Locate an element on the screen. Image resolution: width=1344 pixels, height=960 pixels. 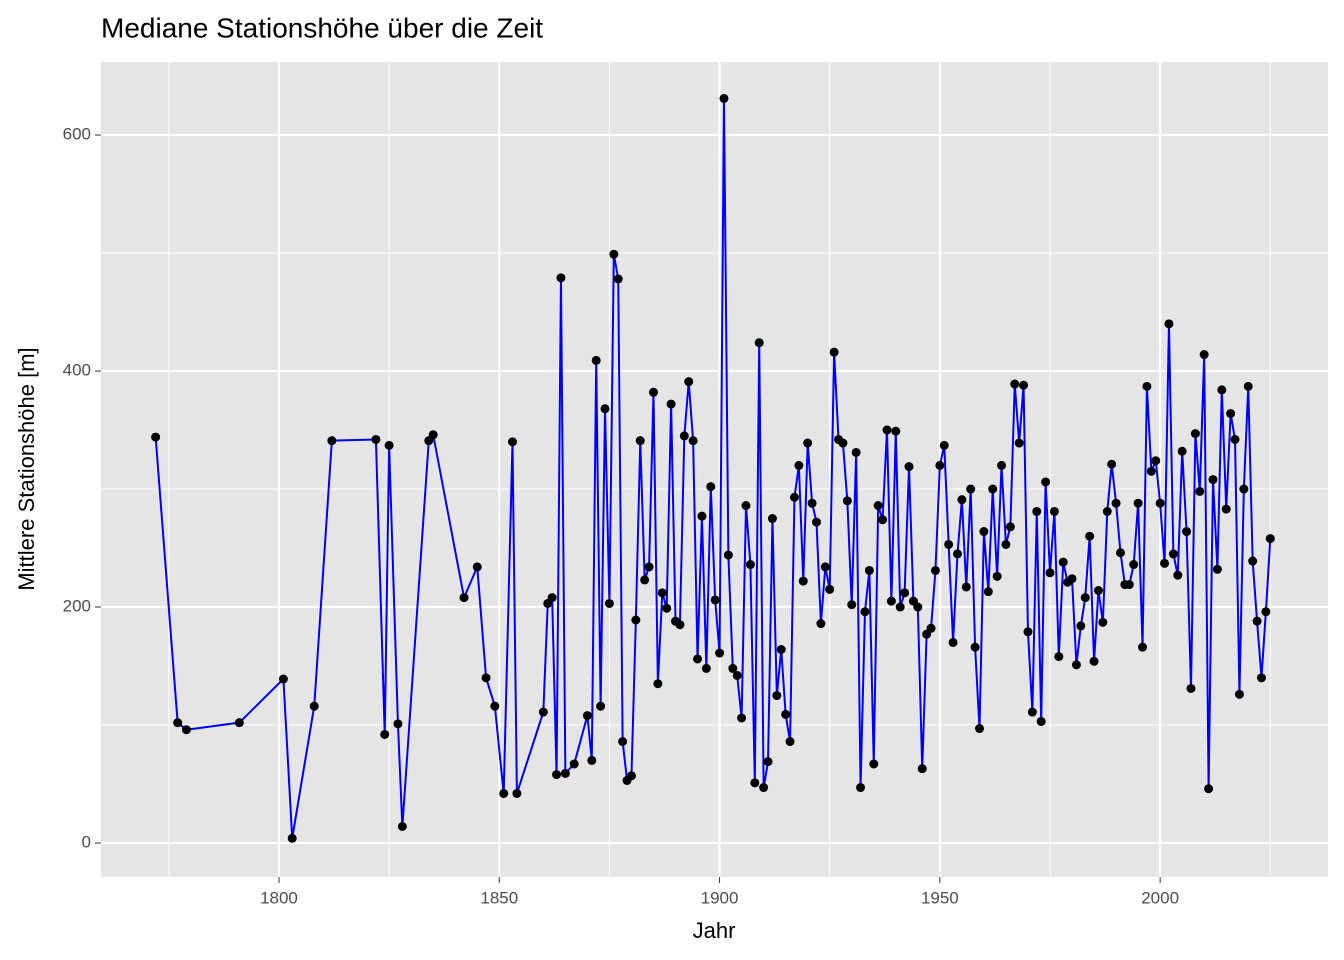
x-tick-label: 1900 is located at coordinates (720, 897).